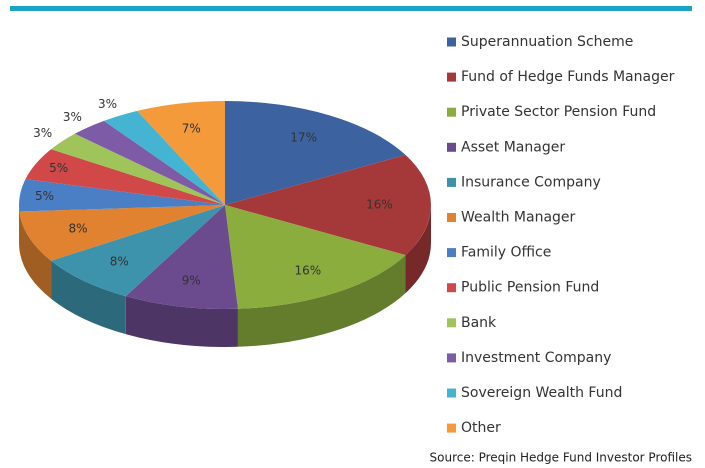 This screenshot has width=705, height=468. I want to click on legend-label: Bank, so click(479, 323).